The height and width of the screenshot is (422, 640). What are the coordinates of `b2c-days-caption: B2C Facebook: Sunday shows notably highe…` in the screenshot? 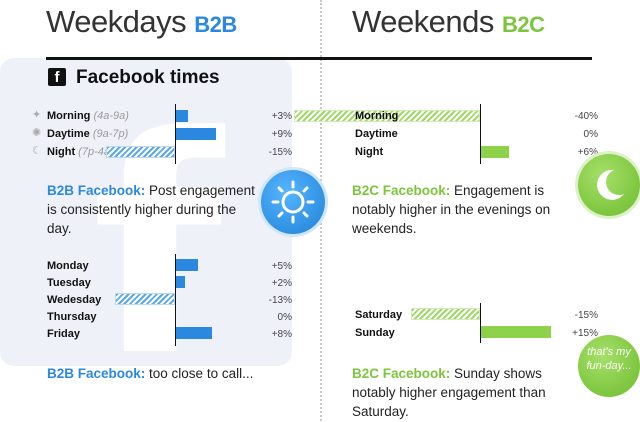 It's located at (449, 392).